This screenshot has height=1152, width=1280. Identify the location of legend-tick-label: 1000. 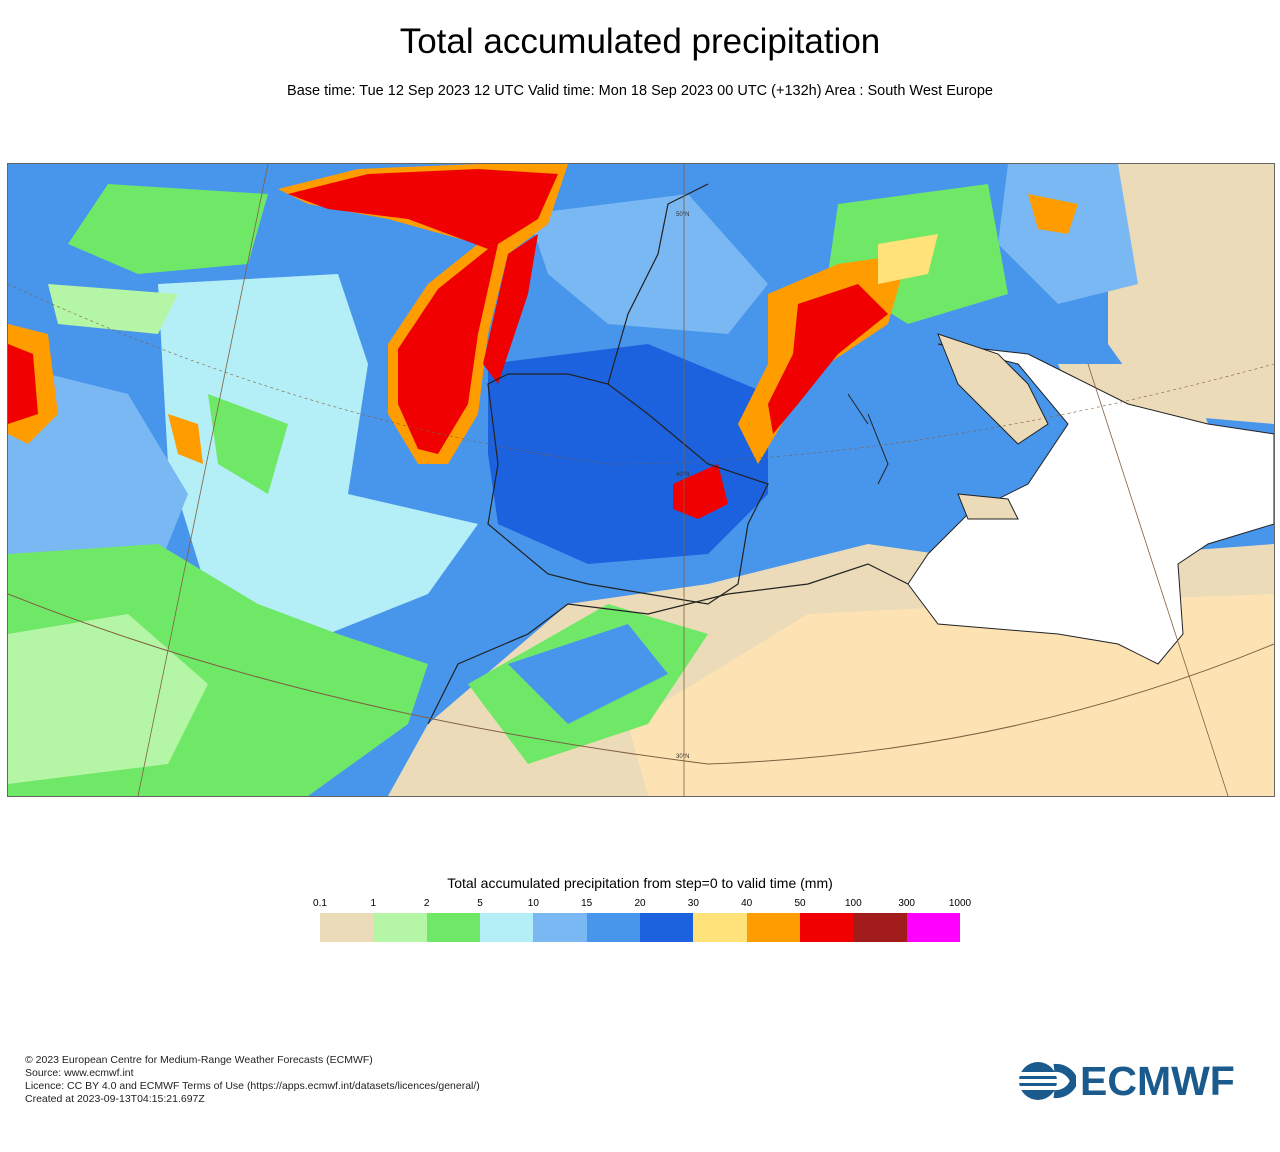
(960, 903).